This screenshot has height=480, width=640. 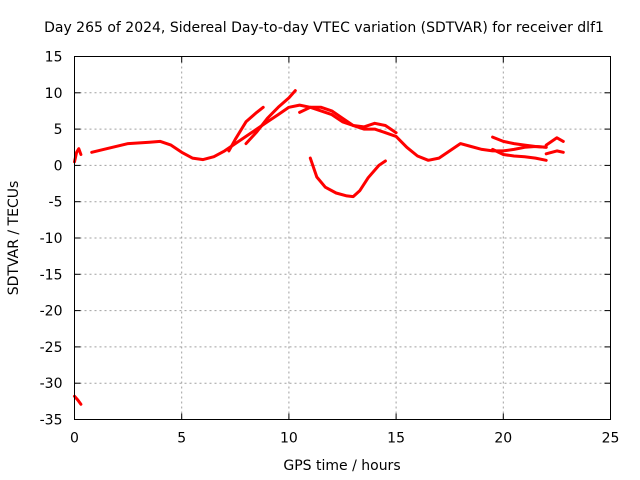 What do you see at coordinates (51, 312) in the screenshot?
I see `y-tick-label: -20` at bounding box center [51, 312].